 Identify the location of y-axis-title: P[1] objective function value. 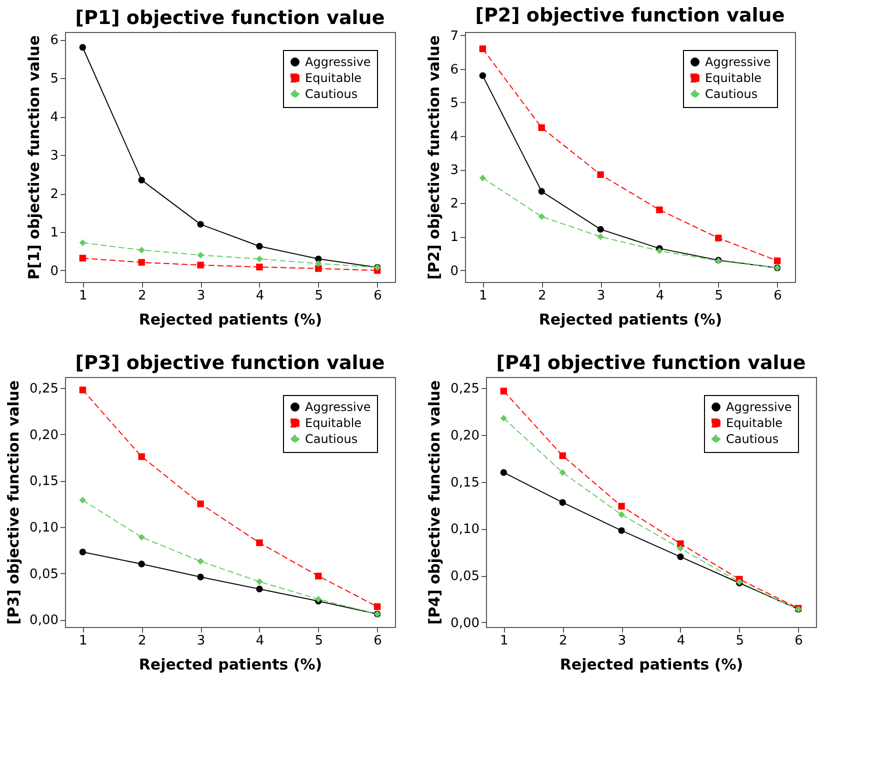
(34, 157).